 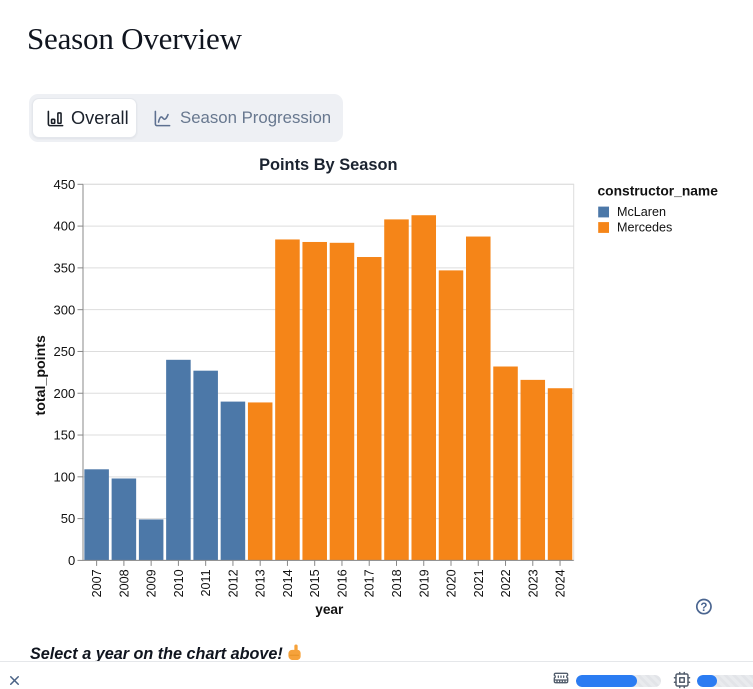 What do you see at coordinates (288, 583) in the screenshot?
I see `svg-text: 2014` at bounding box center [288, 583].